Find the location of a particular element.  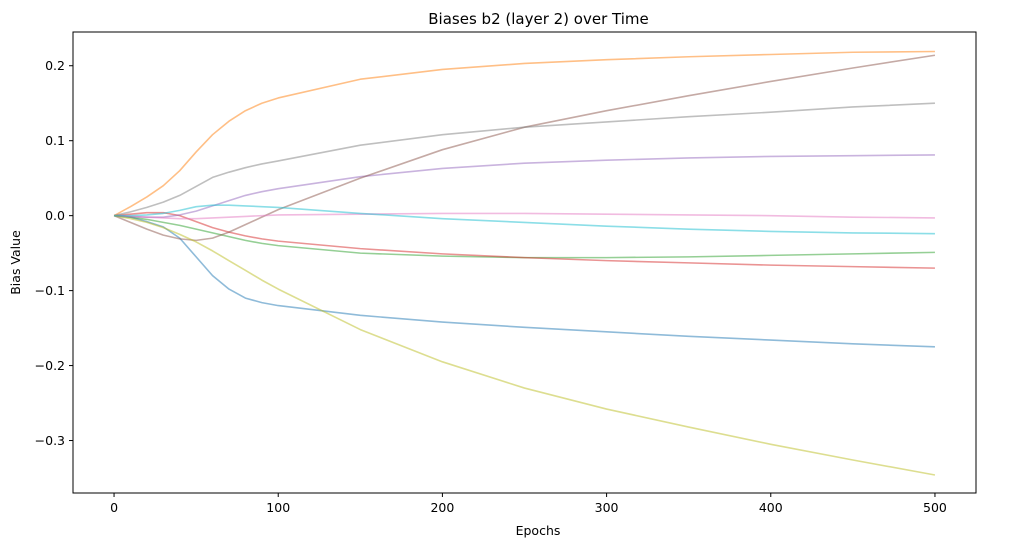

y-tick-label: 0.0 is located at coordinates (55, 215).